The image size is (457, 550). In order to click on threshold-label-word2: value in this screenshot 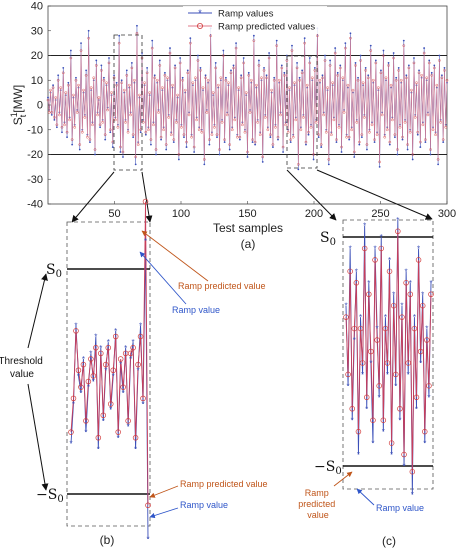, I will do `click(22, 374)`.